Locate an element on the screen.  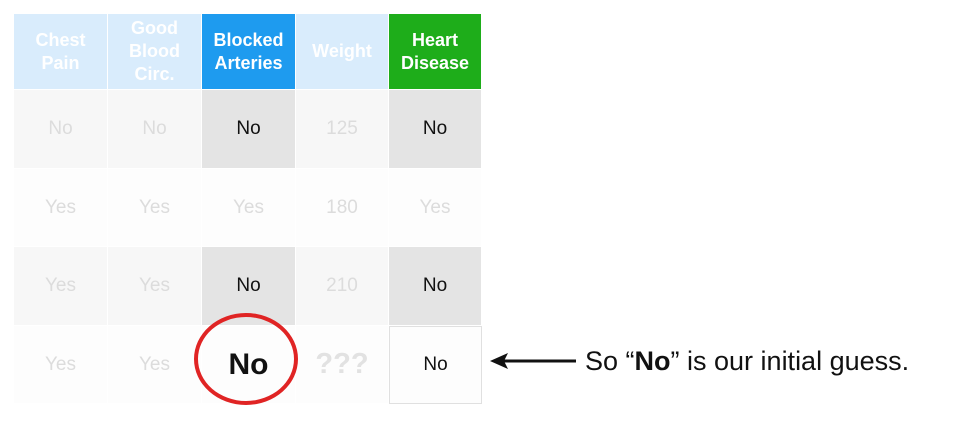
cell-r3-good-blood-circ: Yes is located at coordinates (155, 286).